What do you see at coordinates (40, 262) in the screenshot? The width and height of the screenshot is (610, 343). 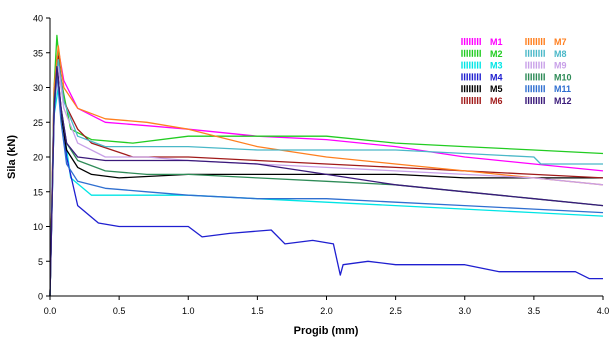 I see `y-tick-label: 5` at bounding box center [40, 262].